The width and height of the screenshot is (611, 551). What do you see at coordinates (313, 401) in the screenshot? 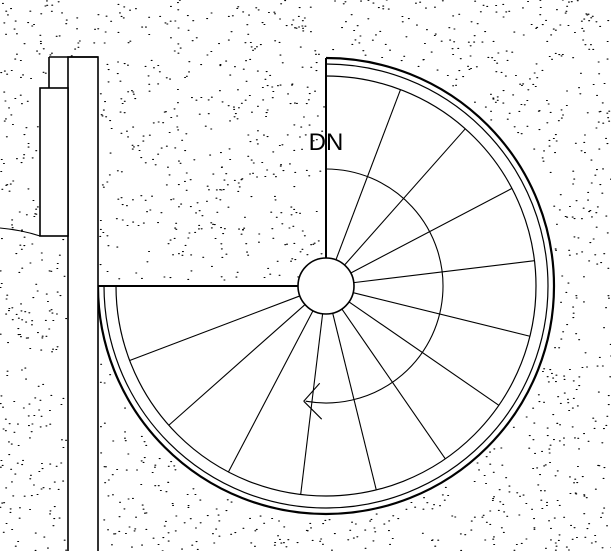
I see `direction-arrowhead` at bounding box center [313, 401].